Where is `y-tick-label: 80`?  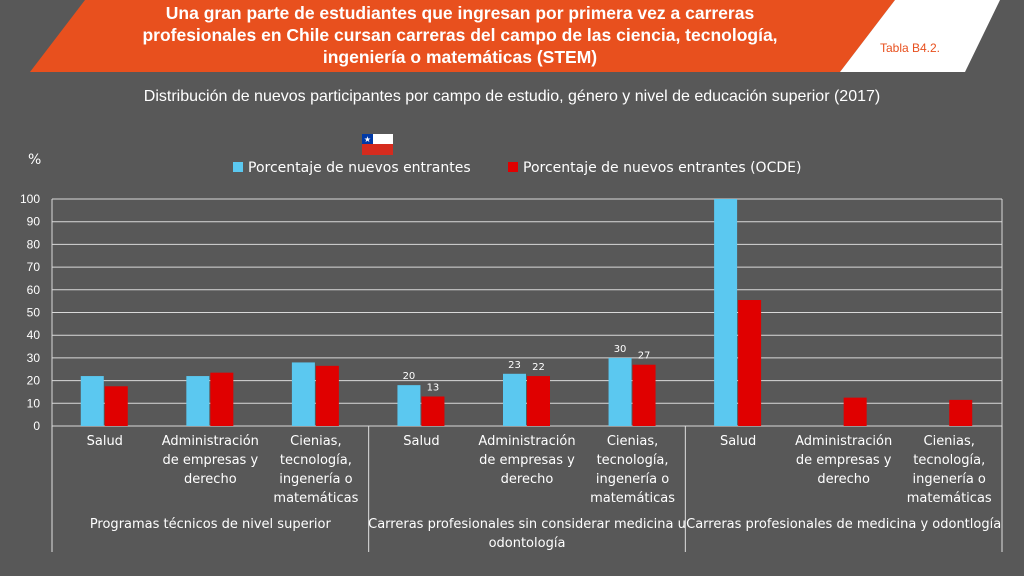 y-tick-label: 80 is located at coordinates (34, 244).